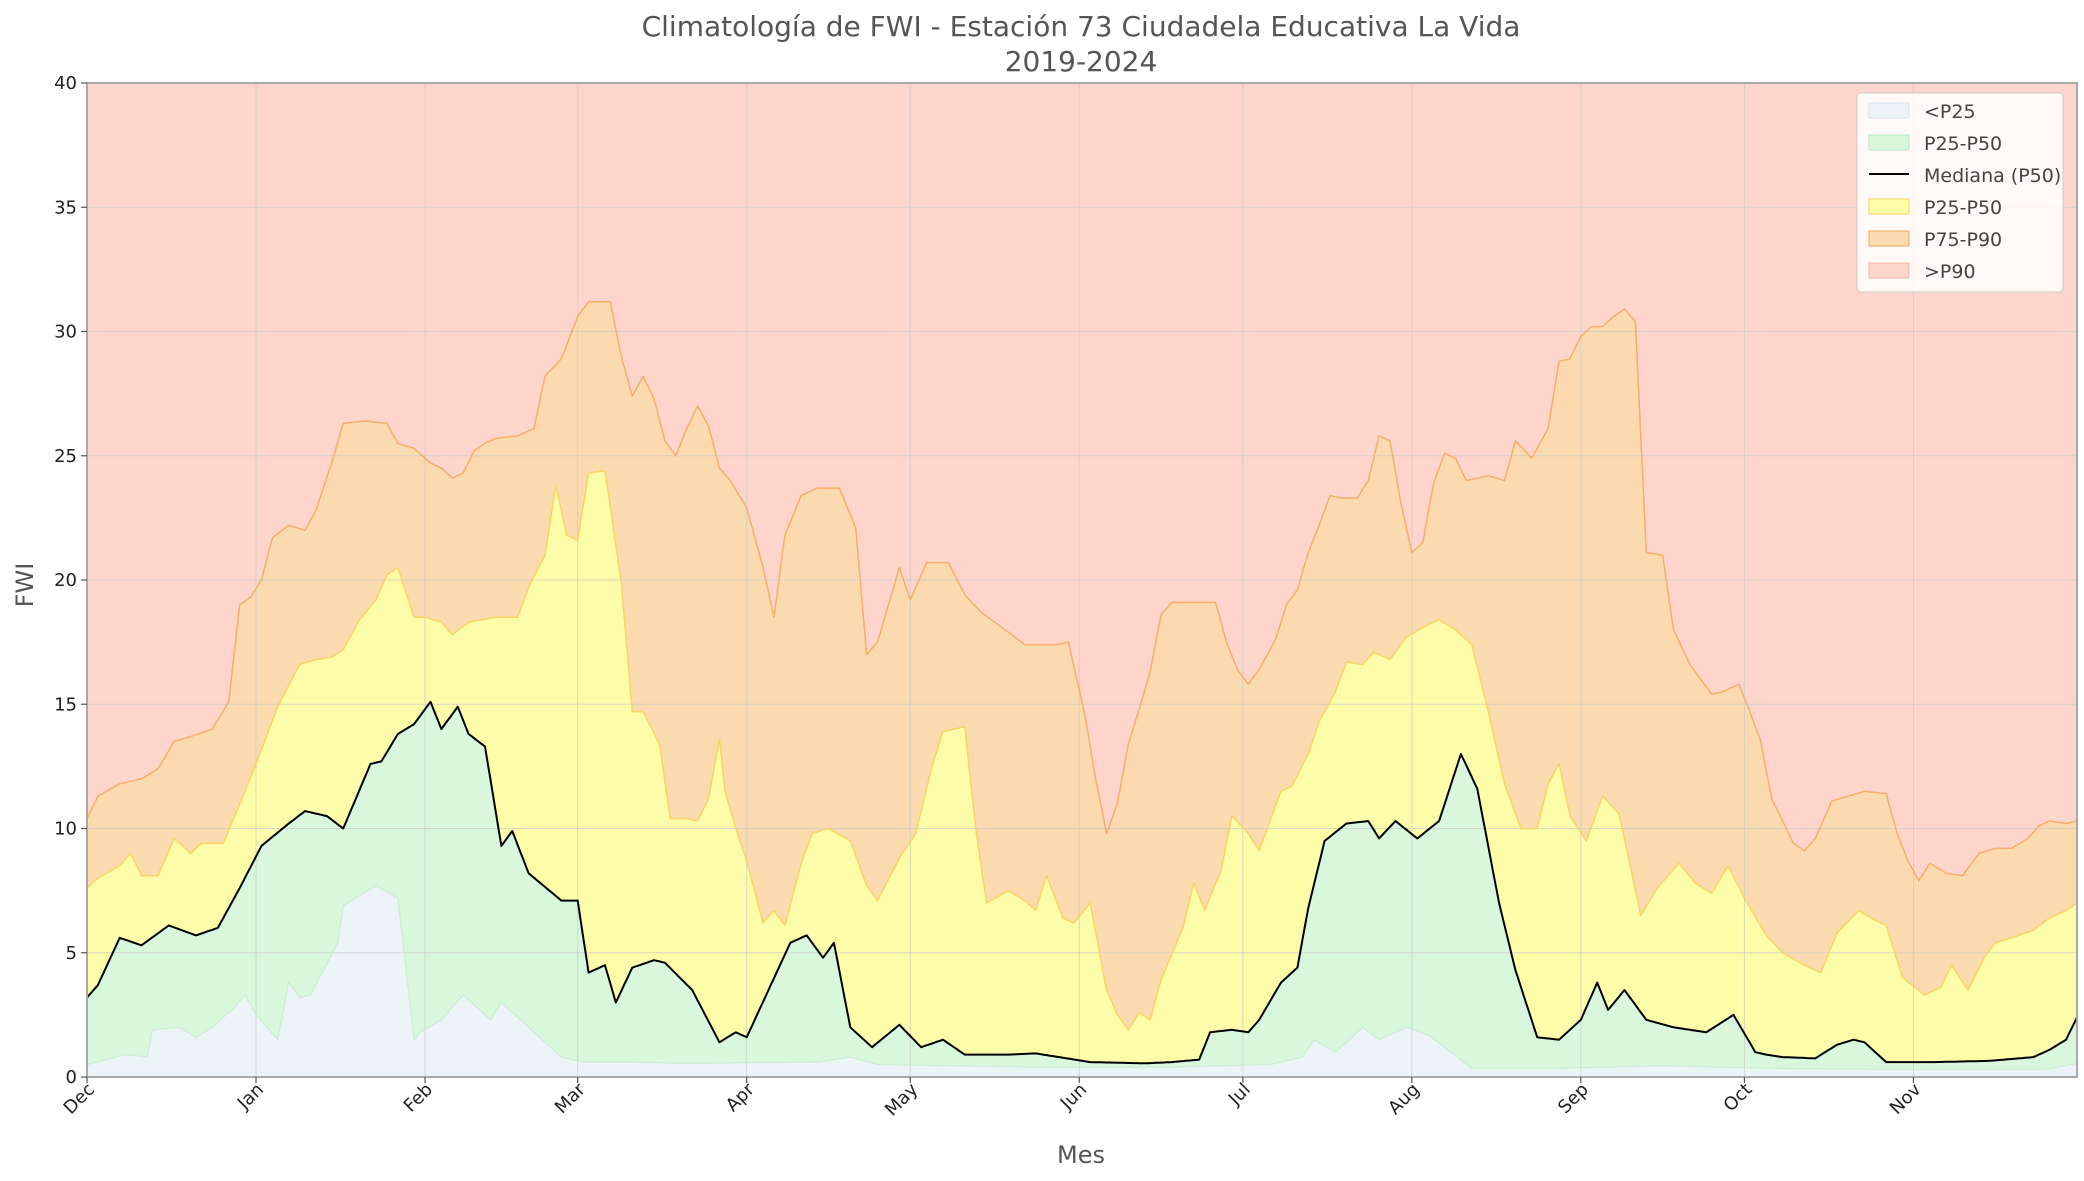  I want to click on y-tick-label: 20, so click(65, 580).